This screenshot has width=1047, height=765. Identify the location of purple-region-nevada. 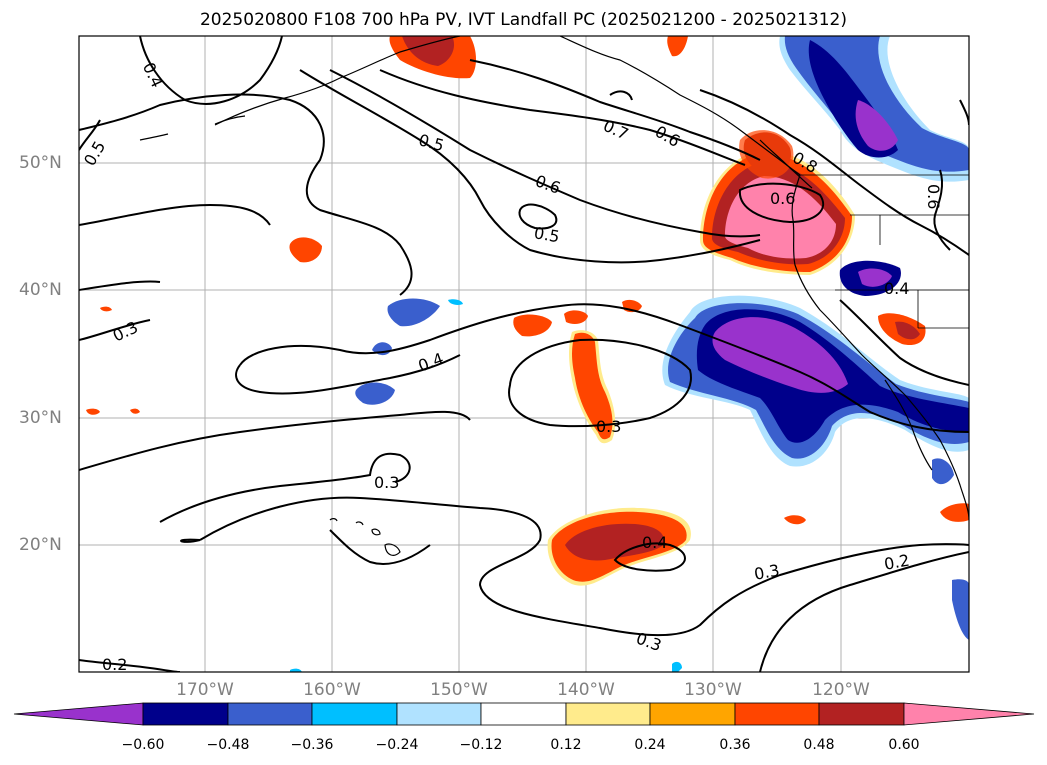
(875, 277).